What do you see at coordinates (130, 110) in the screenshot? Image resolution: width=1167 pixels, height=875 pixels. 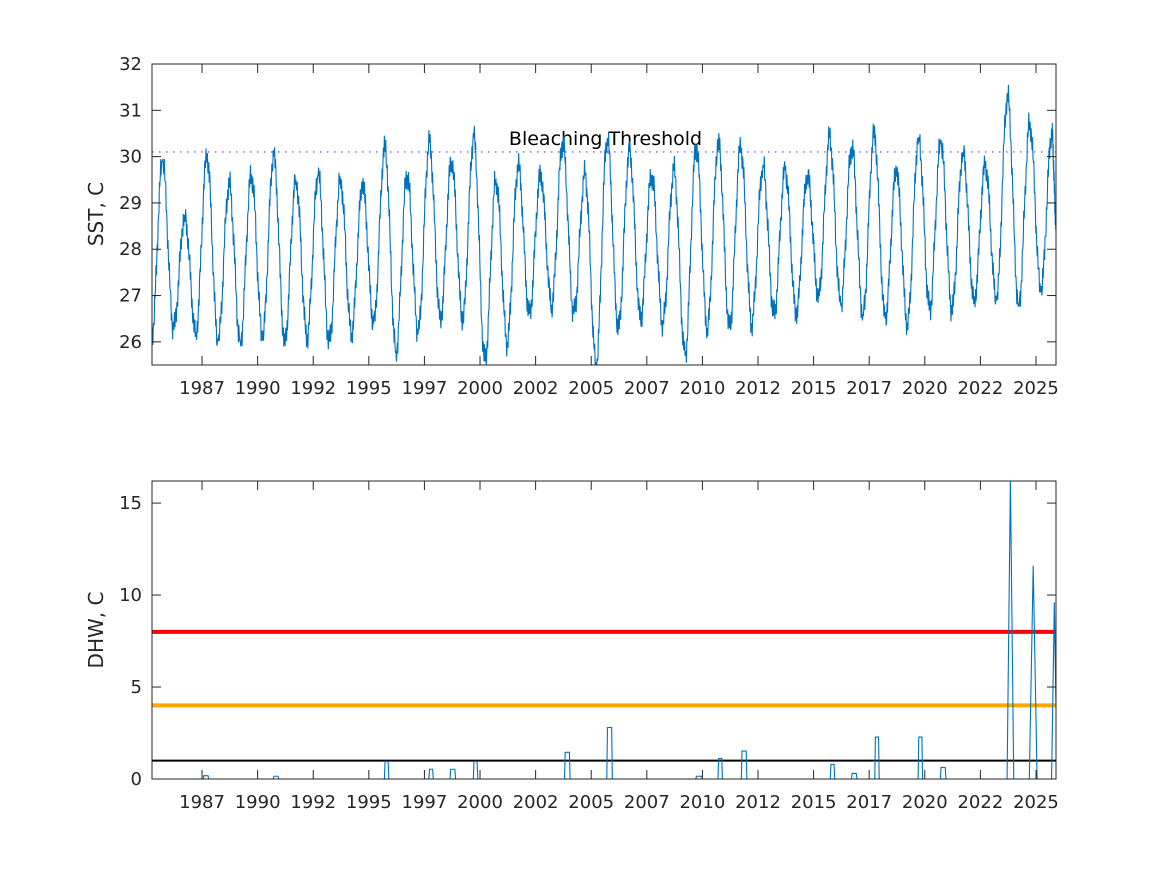 I see `y-tick-label: 31` at bounding box center [130, 110].